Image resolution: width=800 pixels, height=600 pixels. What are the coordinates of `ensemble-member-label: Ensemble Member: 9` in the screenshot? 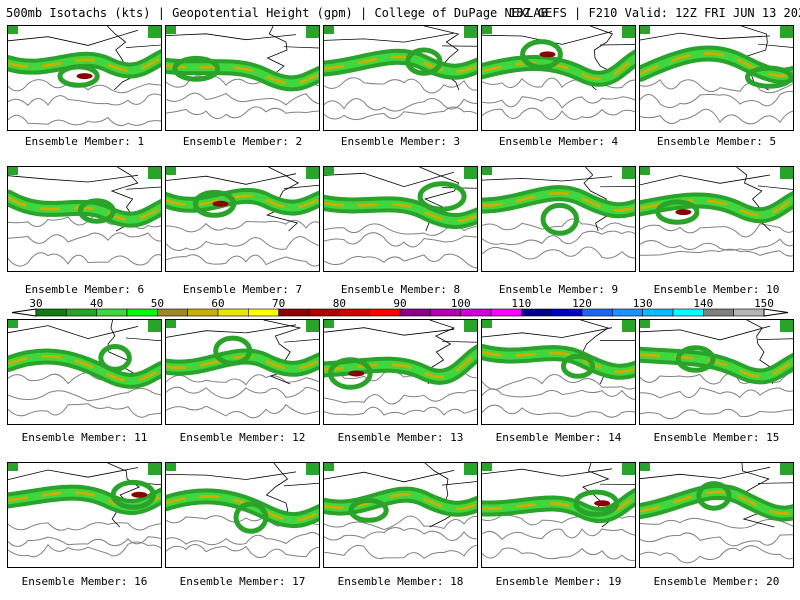 It's located at (558, 289).